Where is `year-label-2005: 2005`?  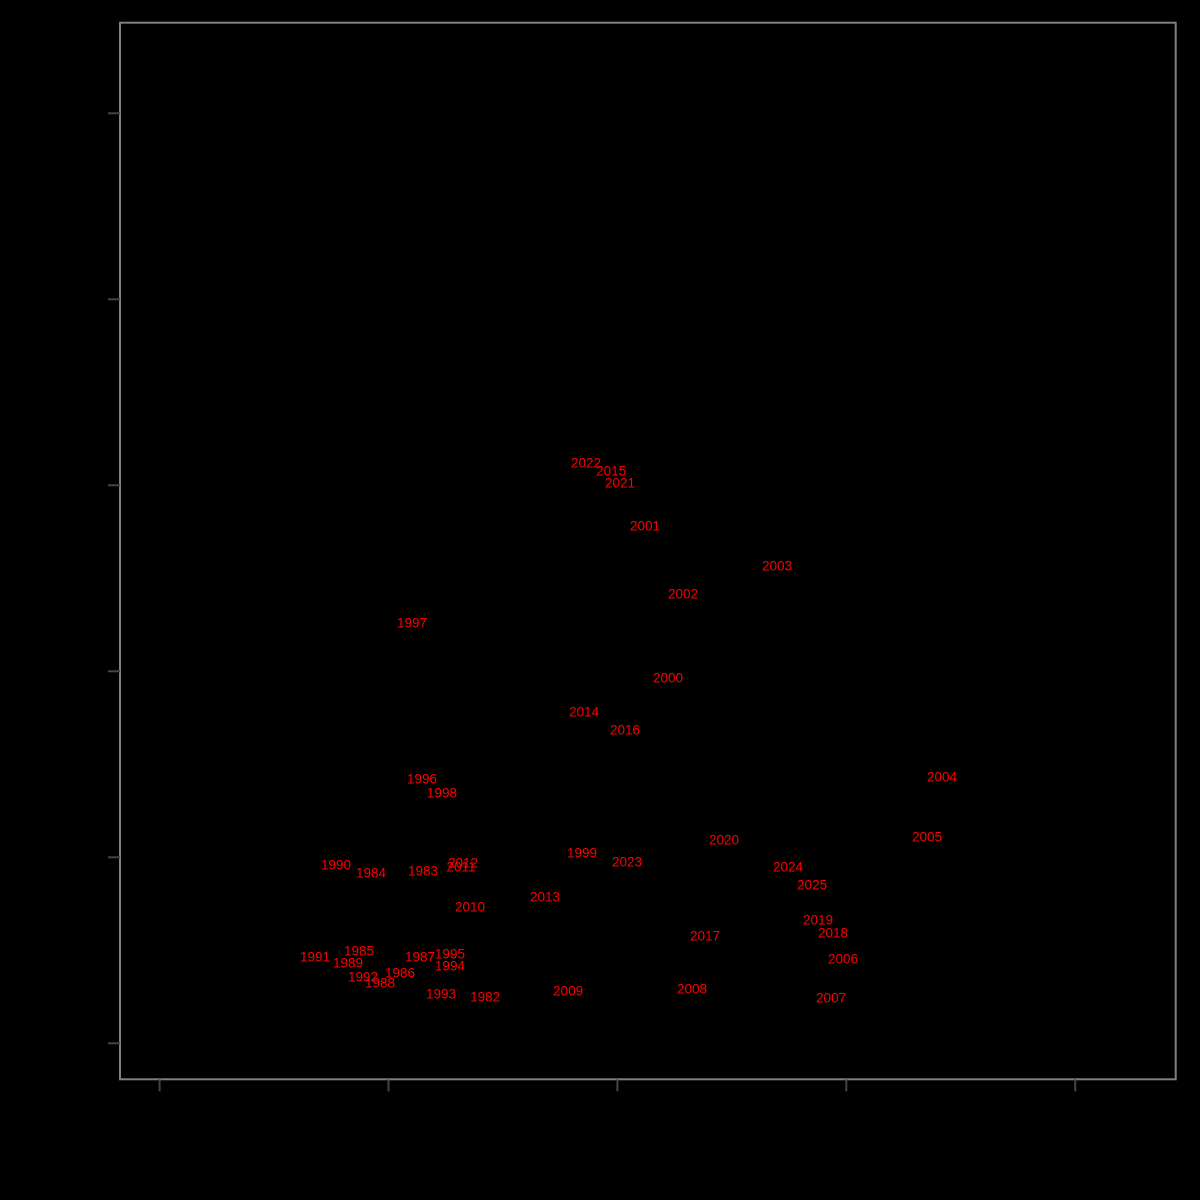 year-label-2005: 2005 is located at coordinates (927, 837).